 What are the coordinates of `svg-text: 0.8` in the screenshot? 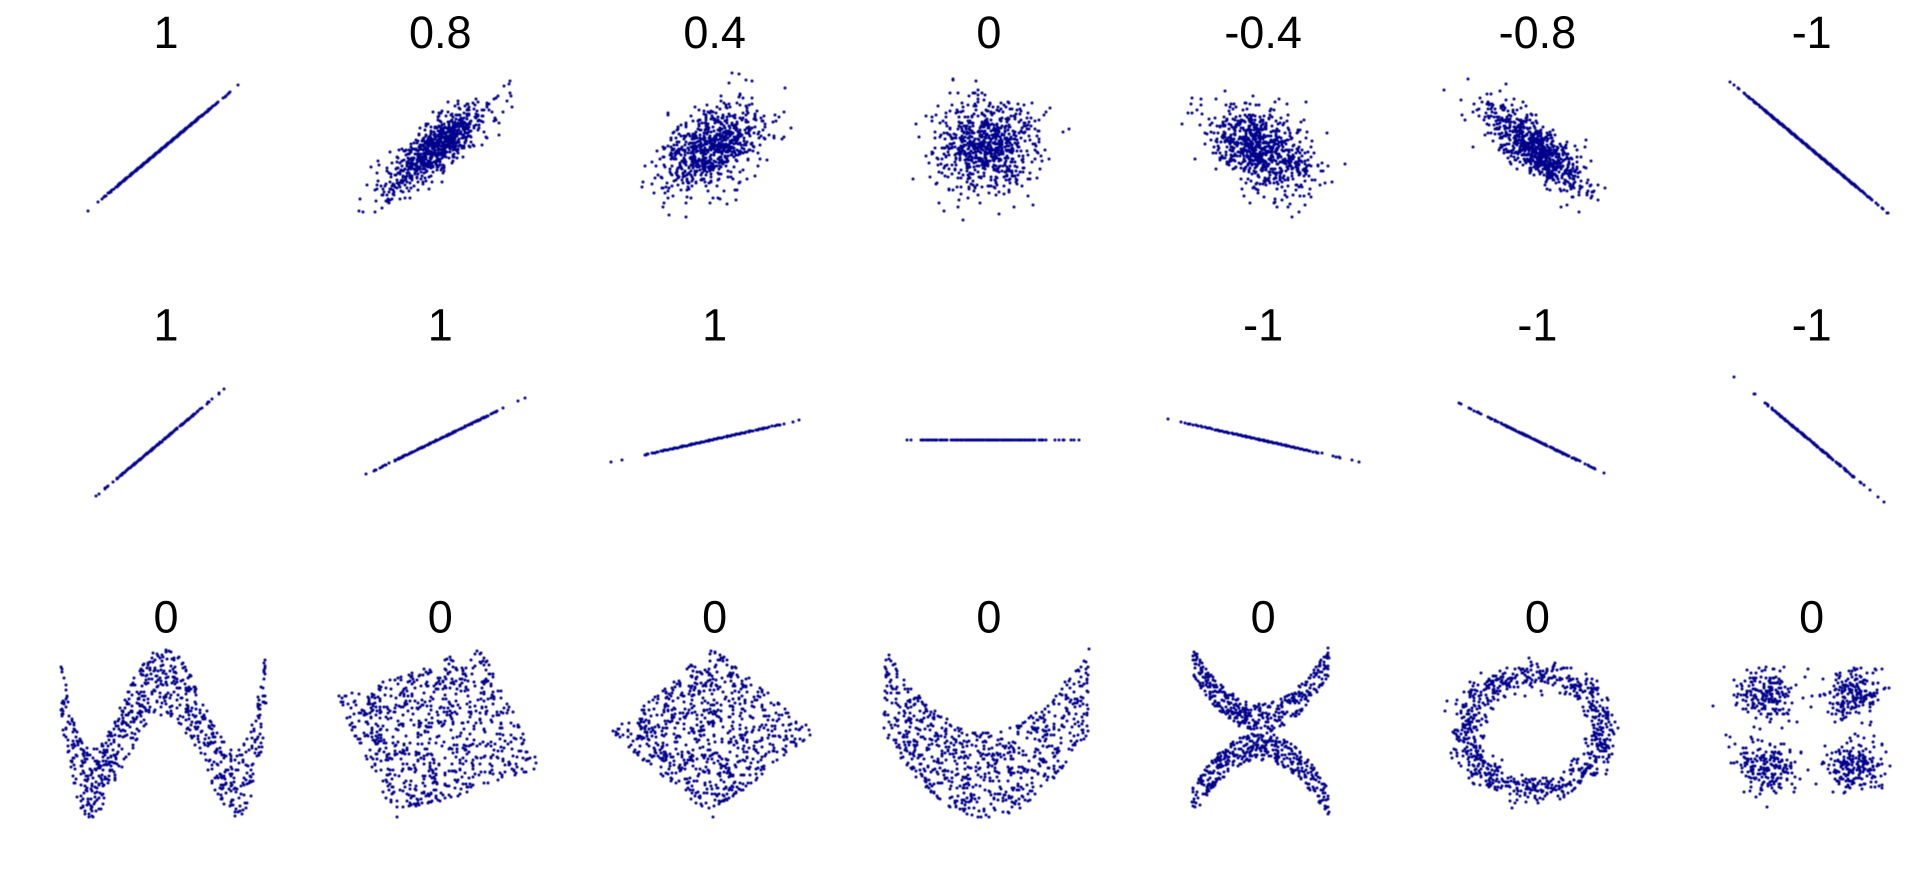 It's located at (440, 32).